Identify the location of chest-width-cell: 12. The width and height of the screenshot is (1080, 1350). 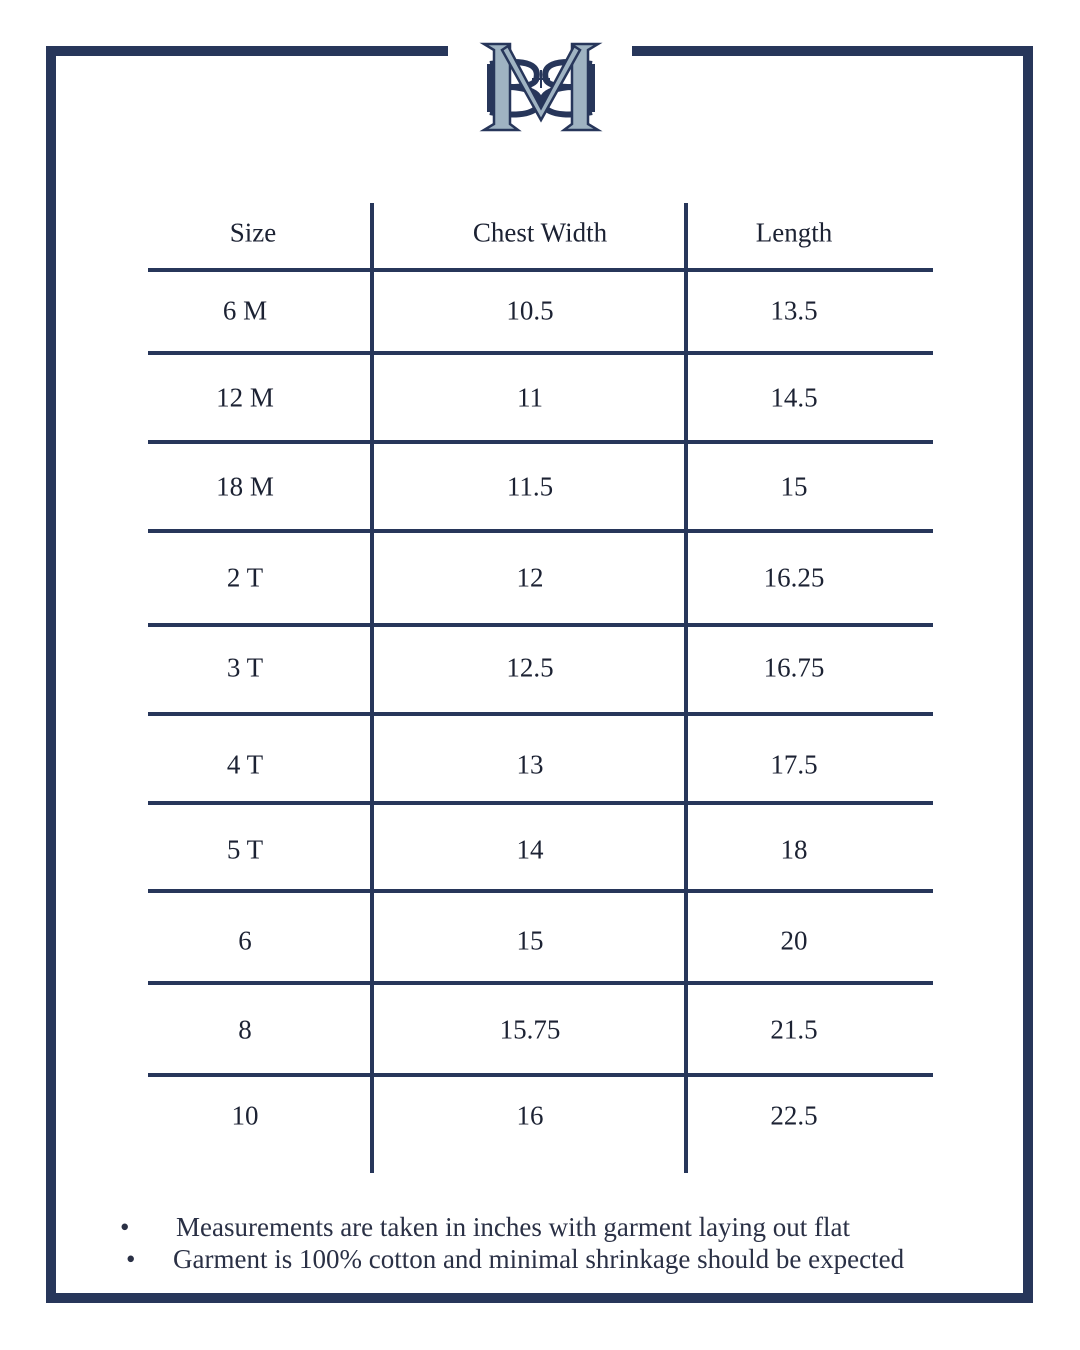
(530, 577).